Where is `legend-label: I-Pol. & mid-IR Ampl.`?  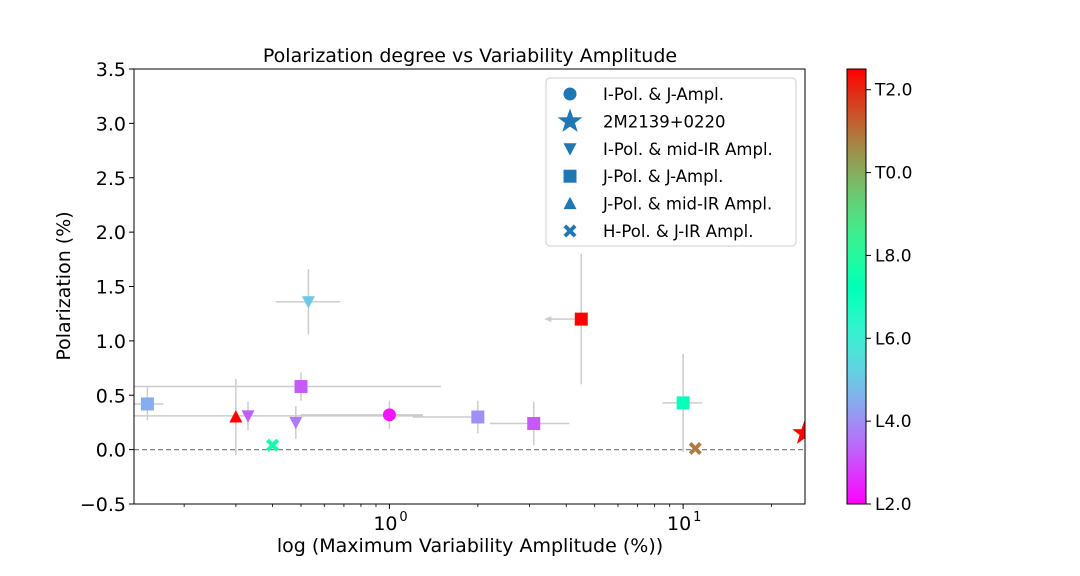 legend-label: I-Pol. & mid-IR Ampl. is located at coordinates (688, 149).